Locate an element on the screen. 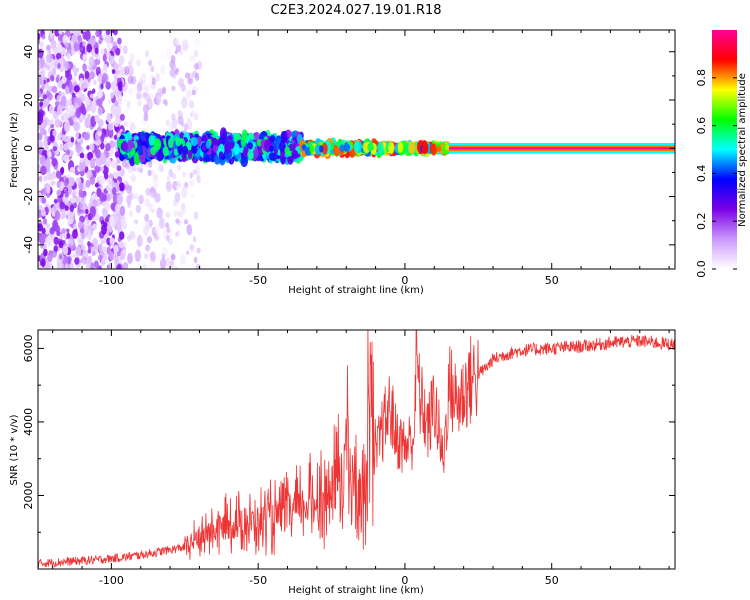 This screenshot has height=600, width=750. colorbar-tick-label: 0.4 is located at coordinates (701, 174).